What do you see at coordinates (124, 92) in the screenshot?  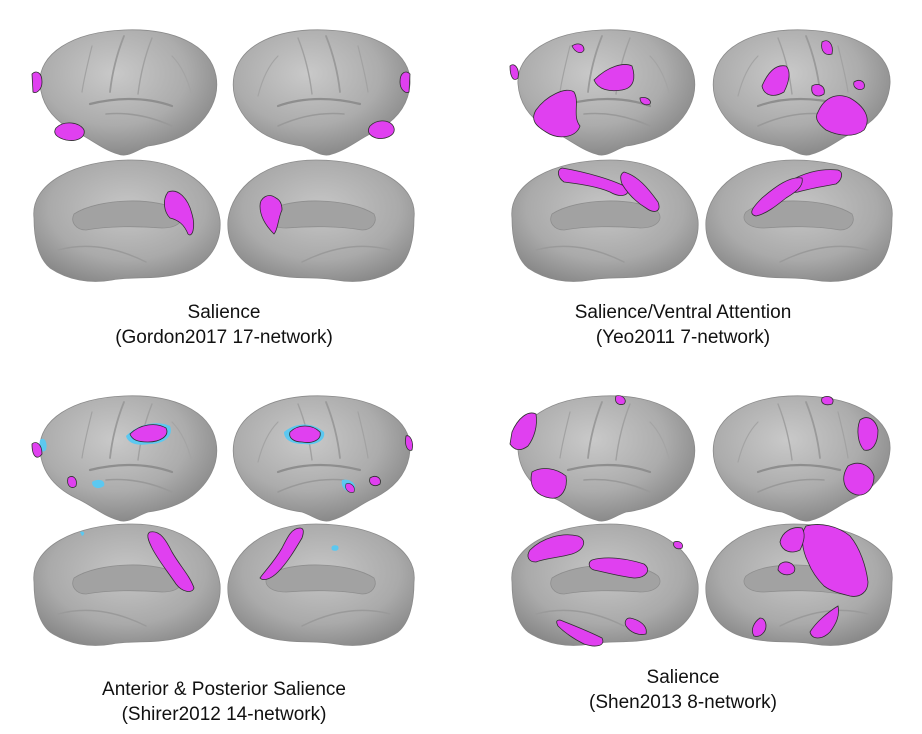 I see `brain-lateral-left-gordon` at bounding box center [124, 92].